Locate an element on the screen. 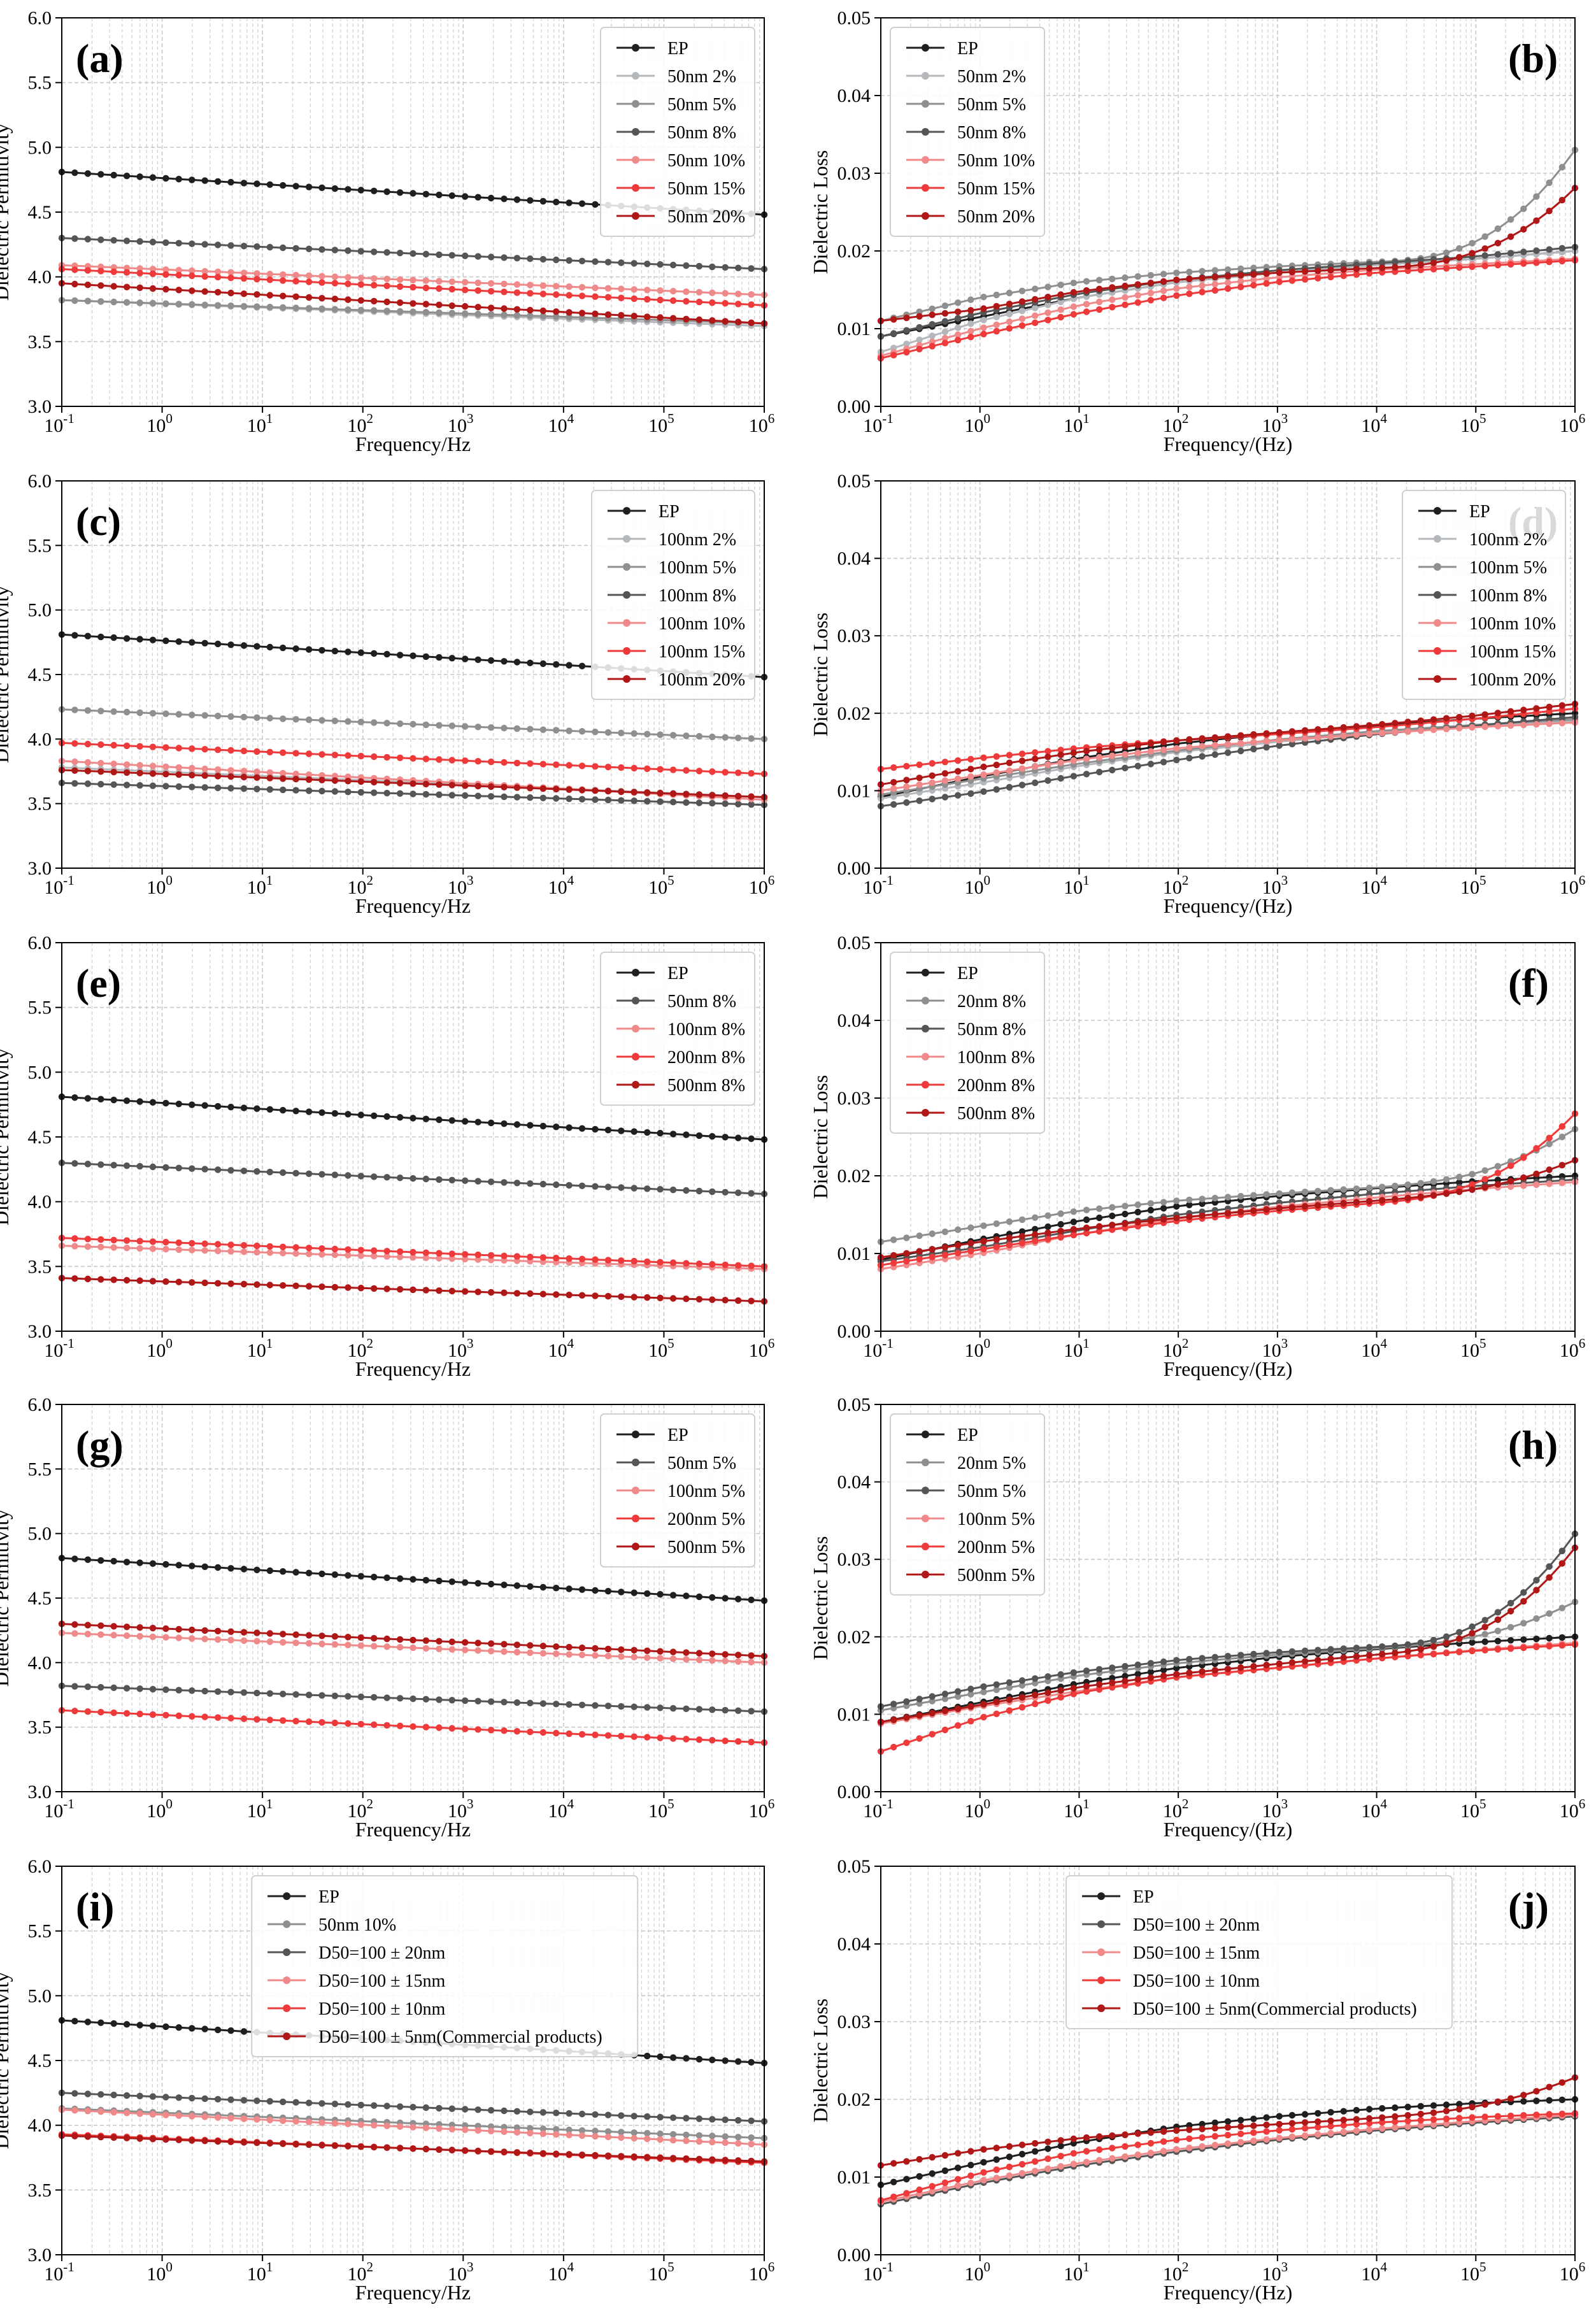 This screenshot has height=2314, width=1596. x-tick-exponent: 4 is located at coordinates (570, 880).